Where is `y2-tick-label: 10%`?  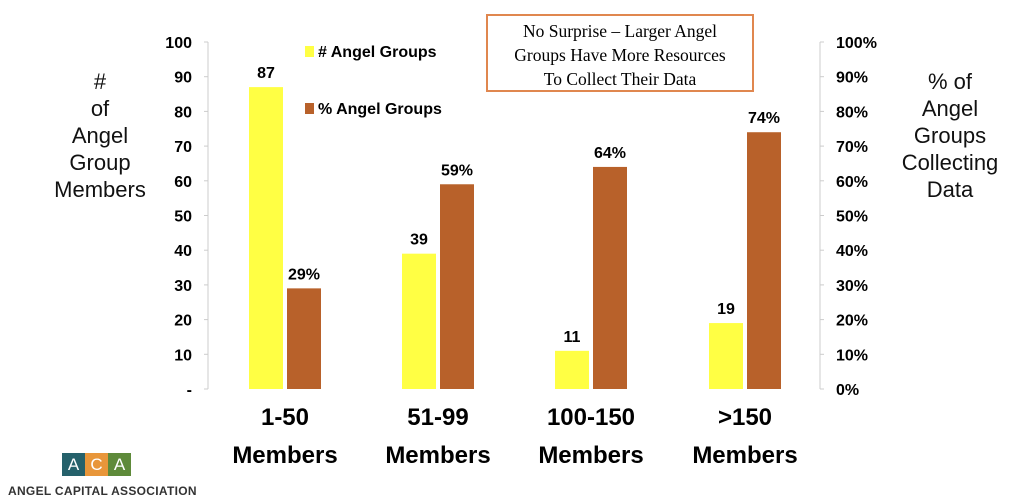
y2-tick-label: 10% is located at coordinates (852, 355).